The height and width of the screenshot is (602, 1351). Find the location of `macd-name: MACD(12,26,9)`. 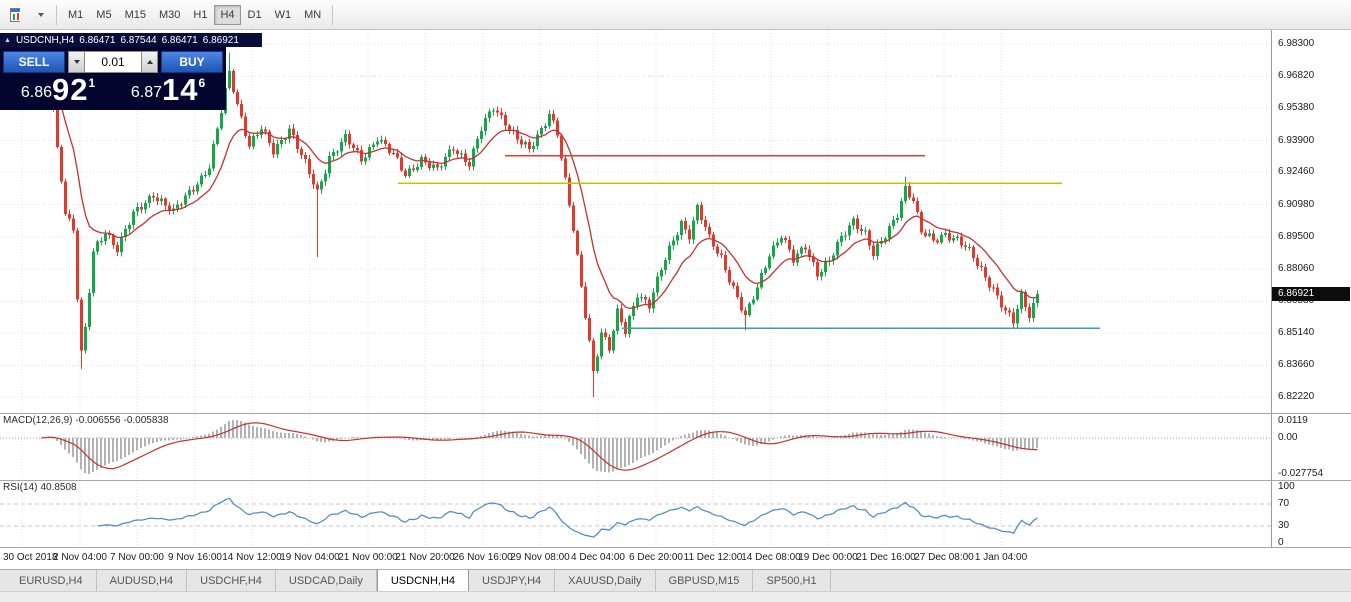

macd-name: MACD(12,26,9) is located at coordinates (38, 420).